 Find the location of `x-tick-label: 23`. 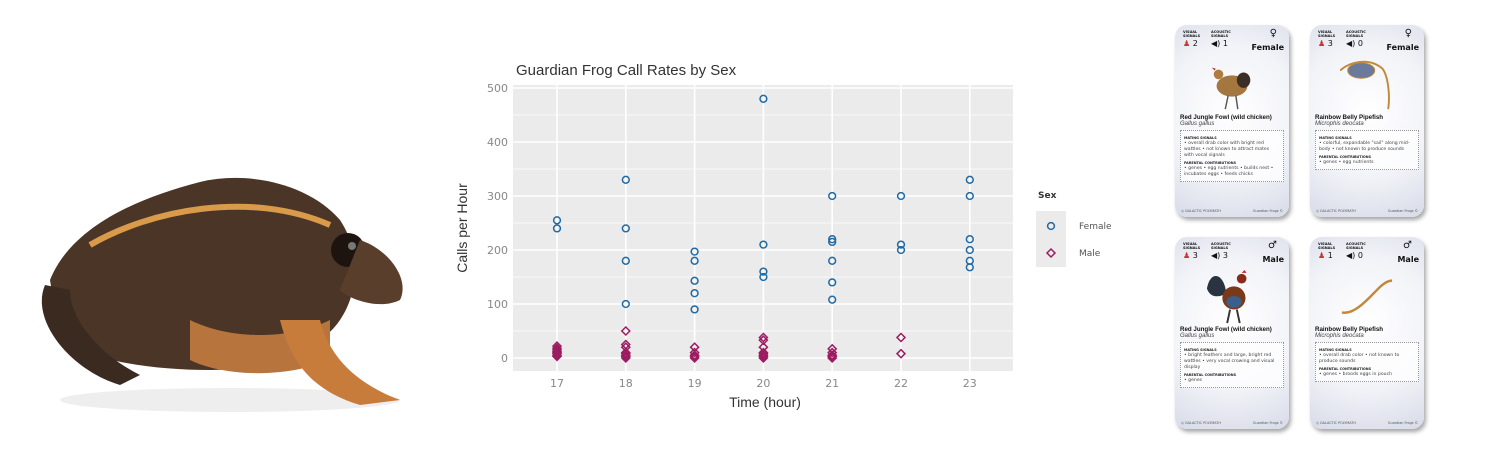

x-tick-label: 23 is located at coordinates (970, 383).